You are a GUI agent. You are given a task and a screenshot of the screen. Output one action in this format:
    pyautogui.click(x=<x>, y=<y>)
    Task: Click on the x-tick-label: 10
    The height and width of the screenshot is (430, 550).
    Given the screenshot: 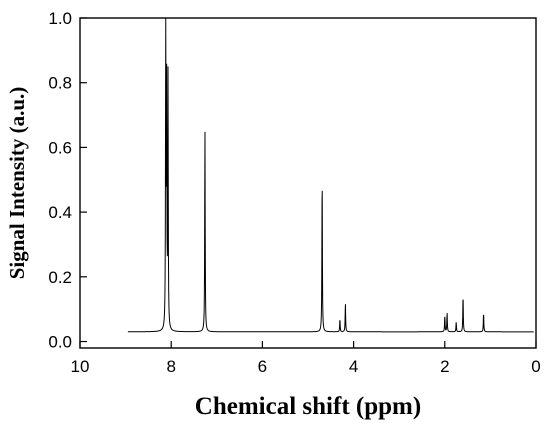 What is the action you would take?
    pyautogui.click(x=80, y=366)
    